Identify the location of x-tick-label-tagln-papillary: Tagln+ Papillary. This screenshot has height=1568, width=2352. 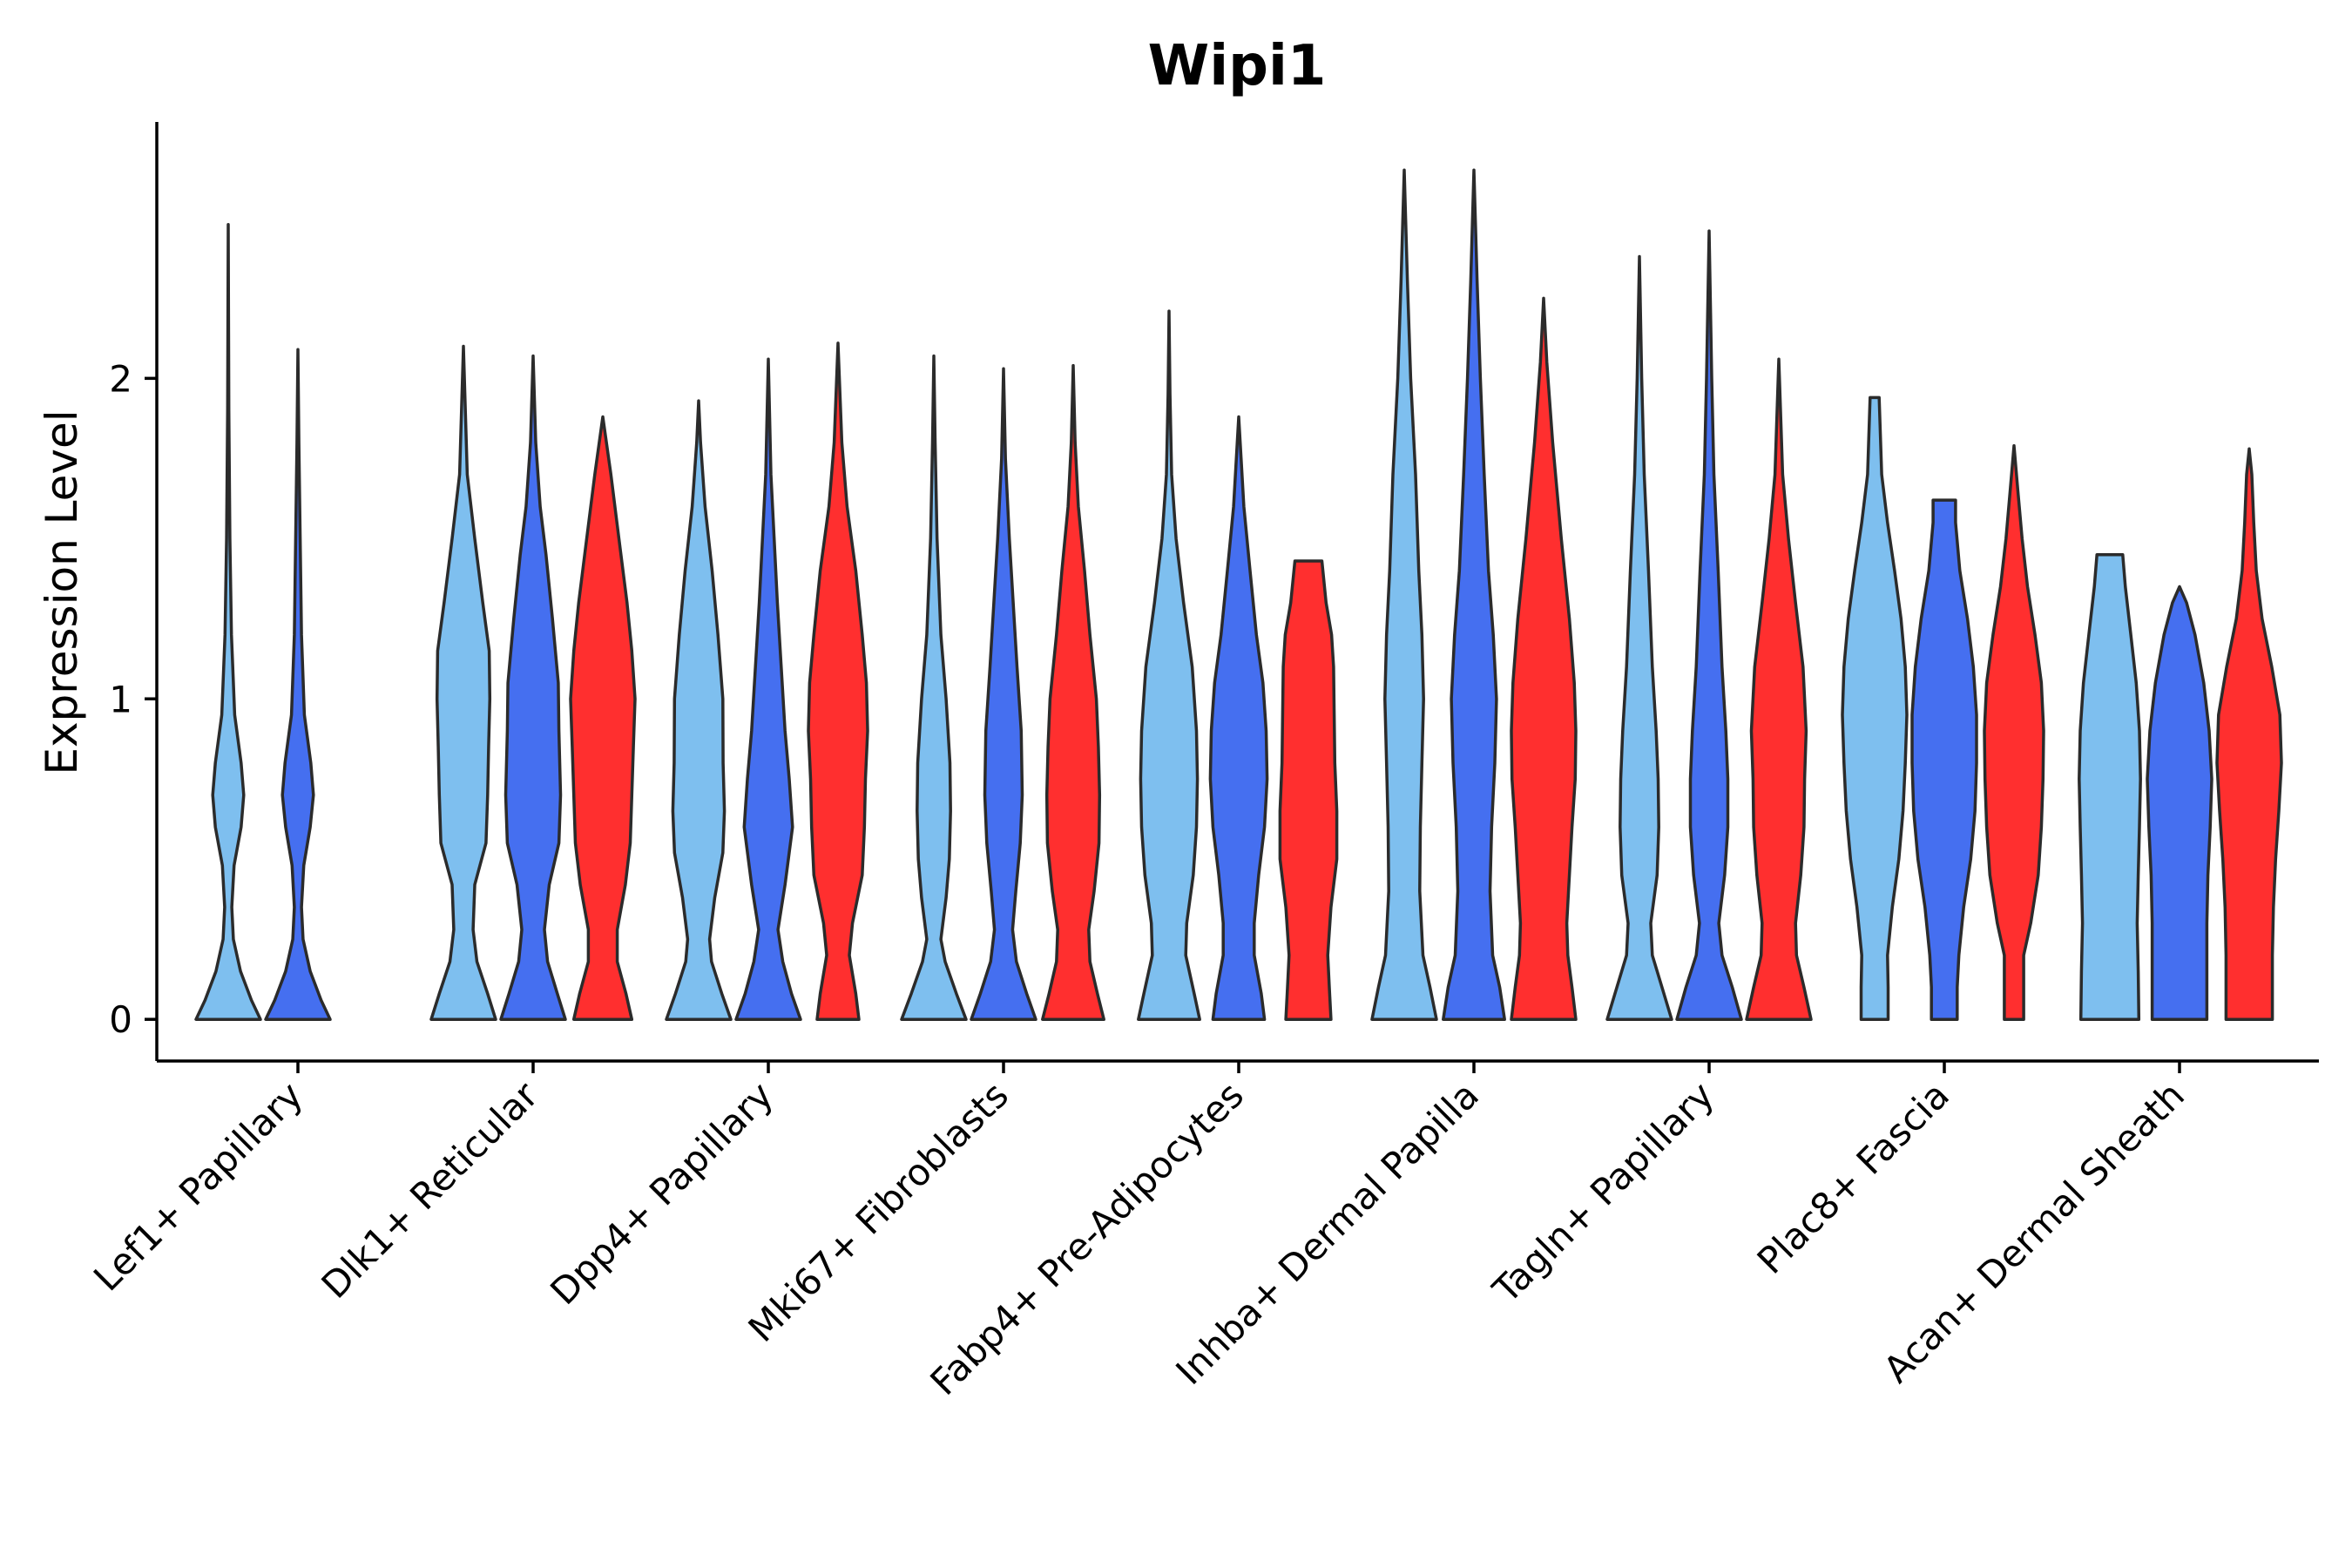
(1603, 1192).